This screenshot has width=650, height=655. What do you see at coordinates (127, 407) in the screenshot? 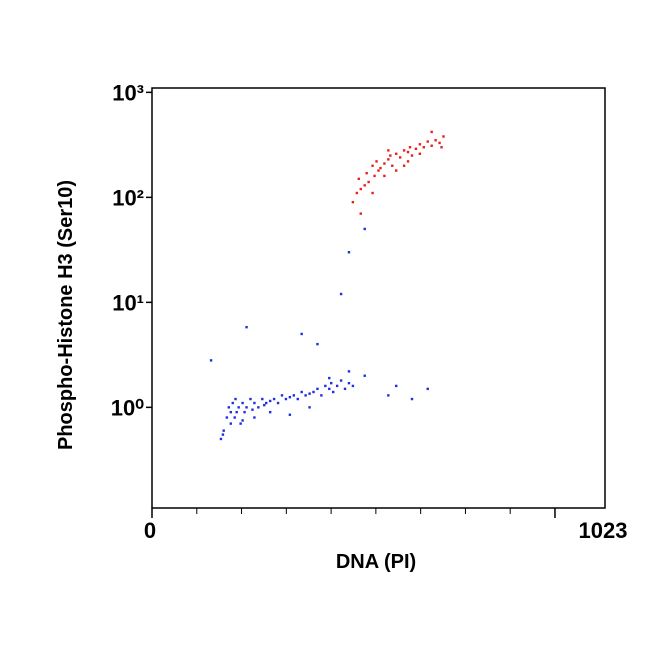
I see `y-tick-label: 10⁰` at bounding box center [127, 407].